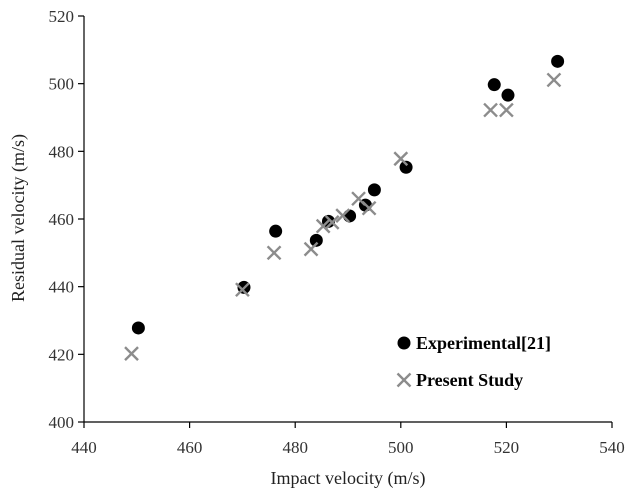  I want to click on legend: Experimental[21] Present Study, so click(474, 361).